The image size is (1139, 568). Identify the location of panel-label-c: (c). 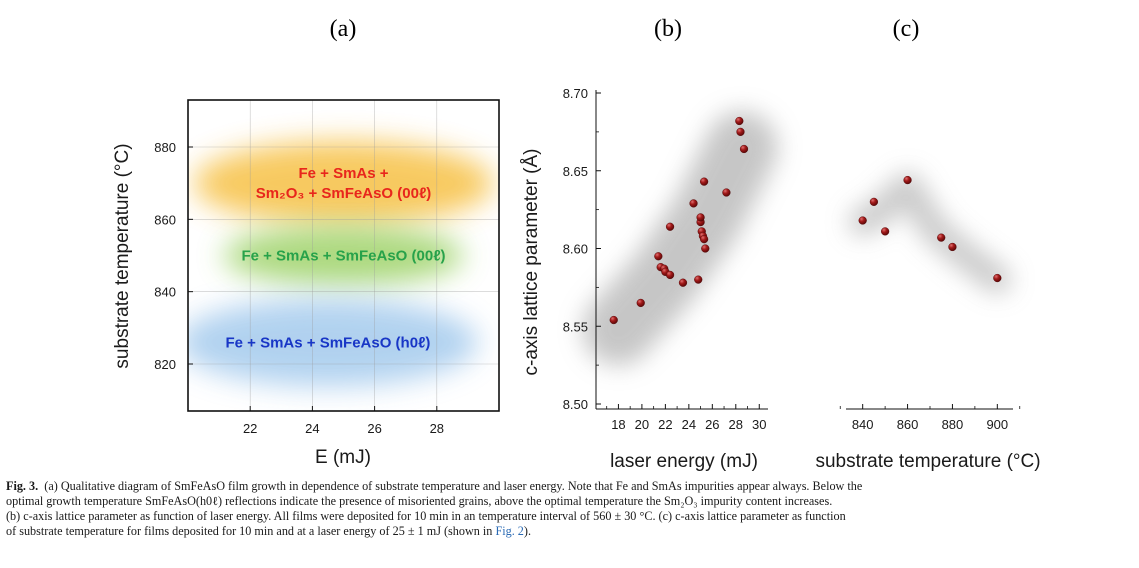
(906, 29).